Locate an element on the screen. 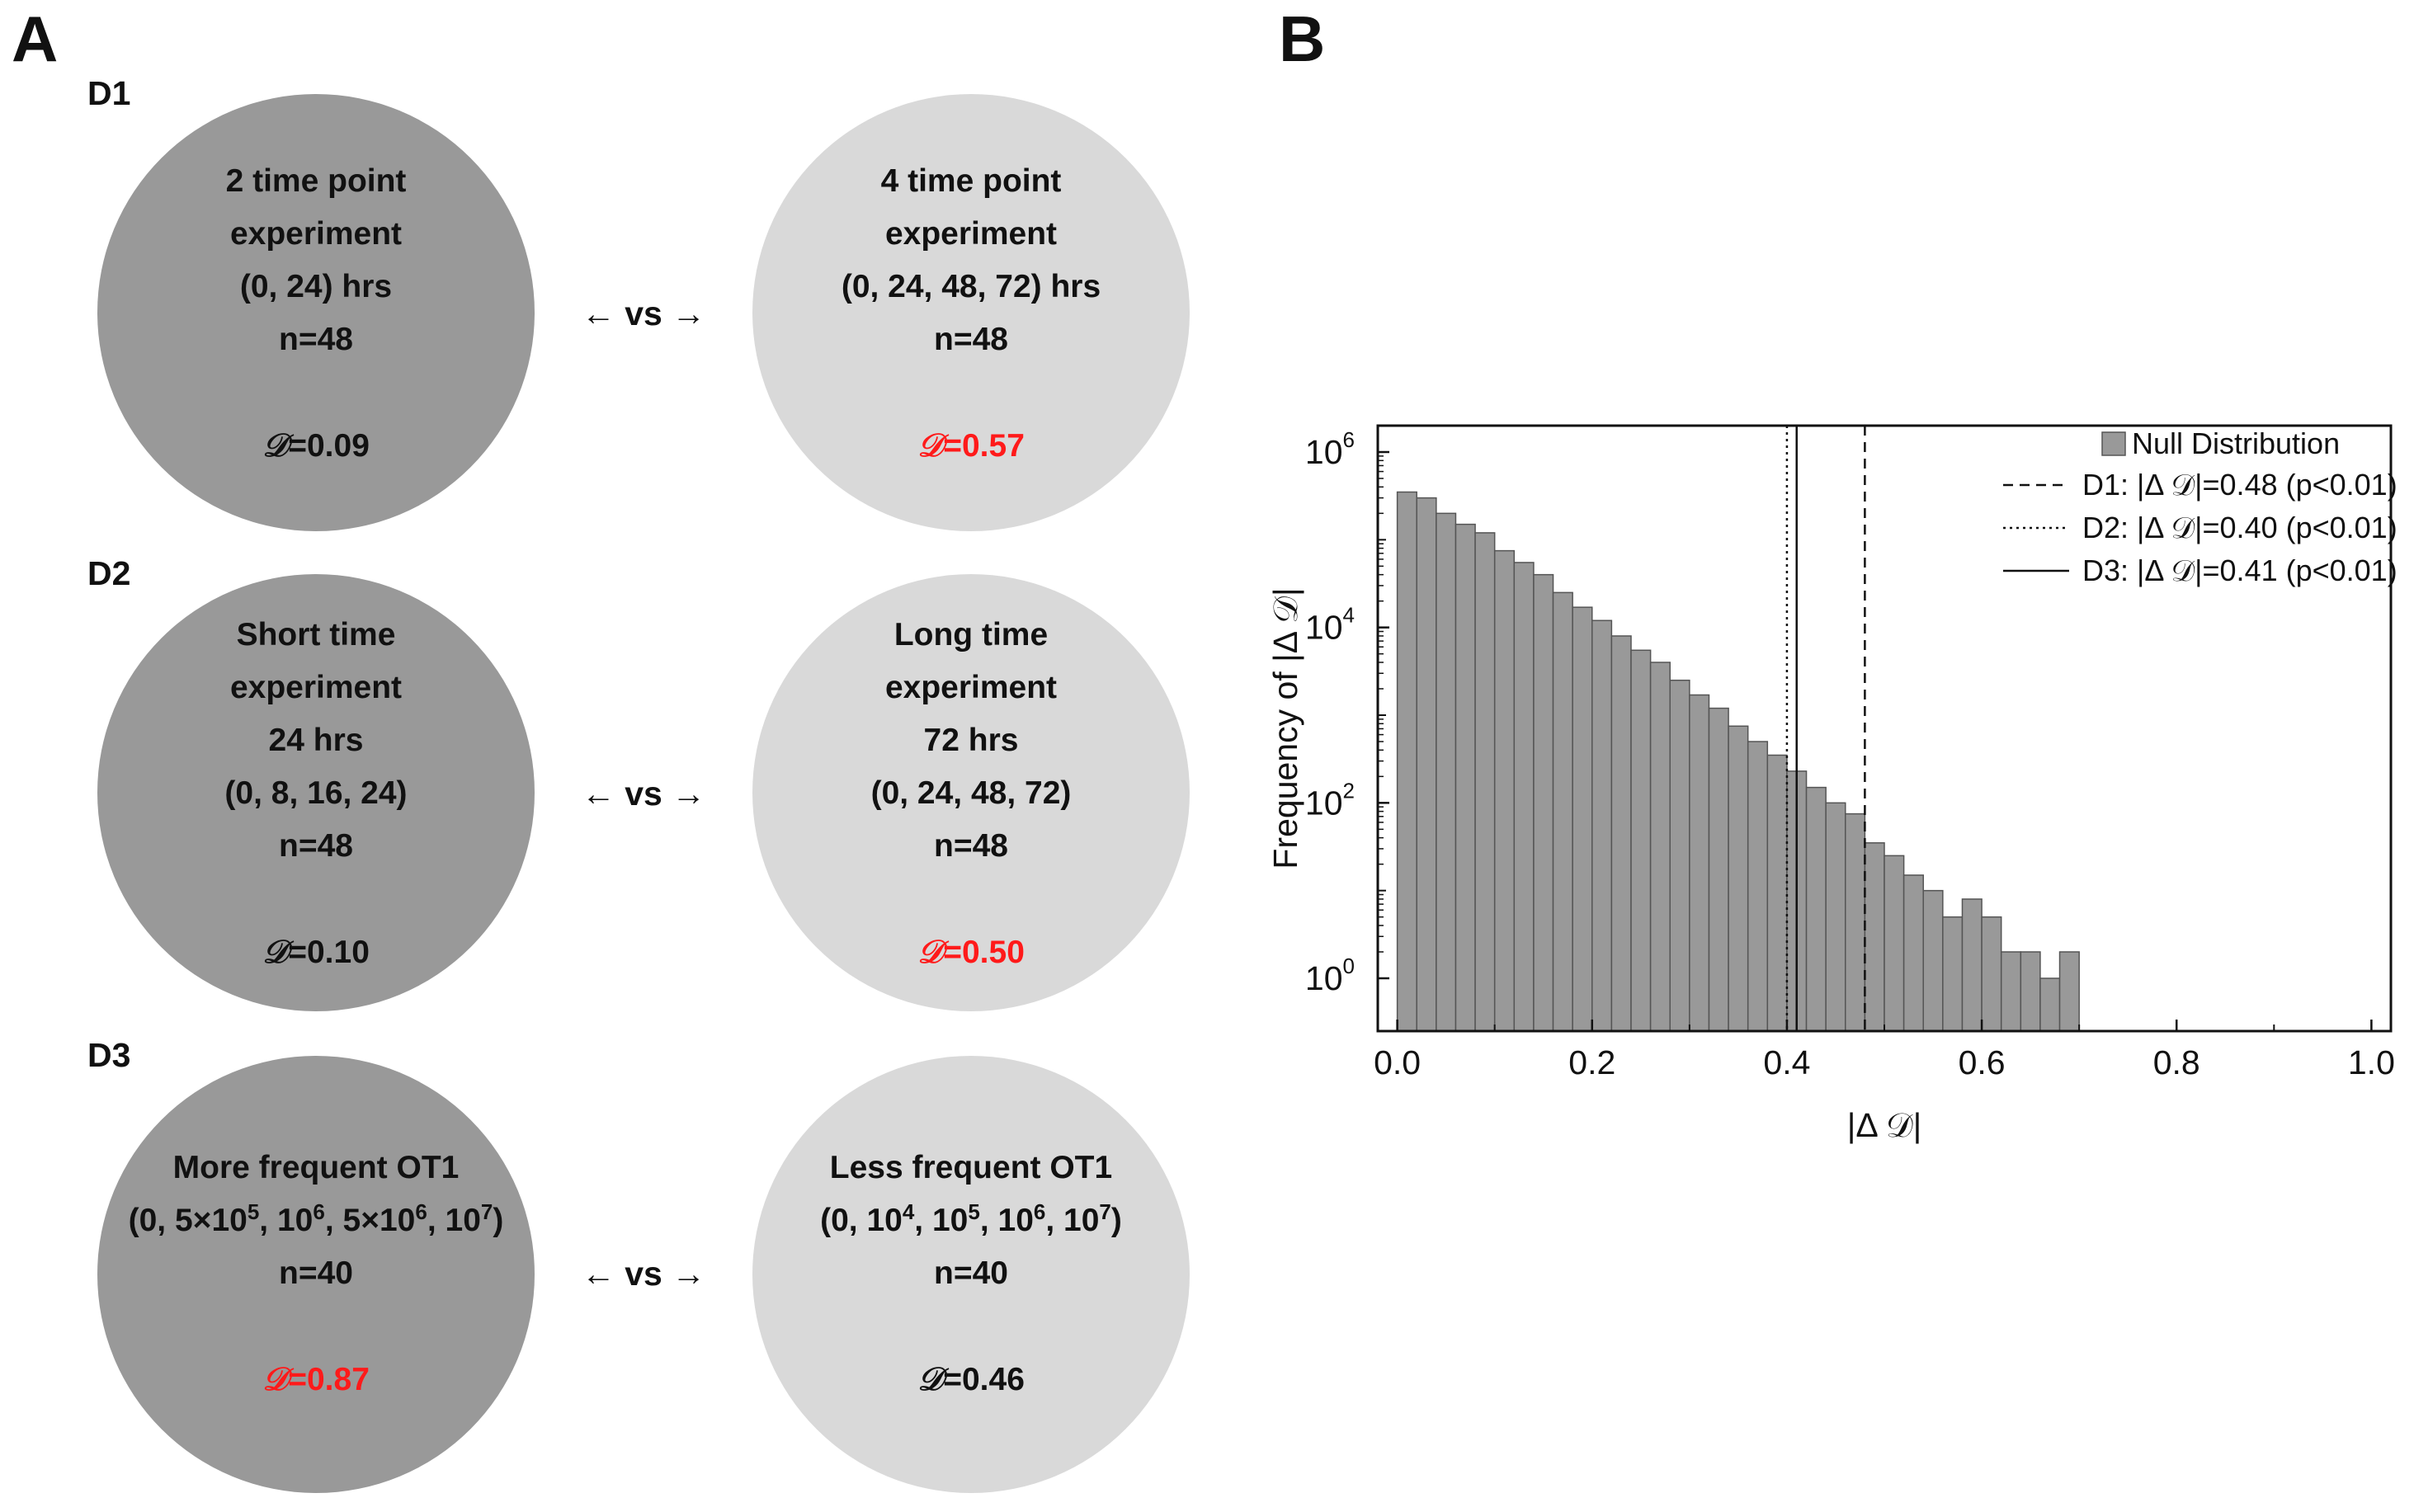  d3-left-n: n=40 is located at coordinates (316, 1273).